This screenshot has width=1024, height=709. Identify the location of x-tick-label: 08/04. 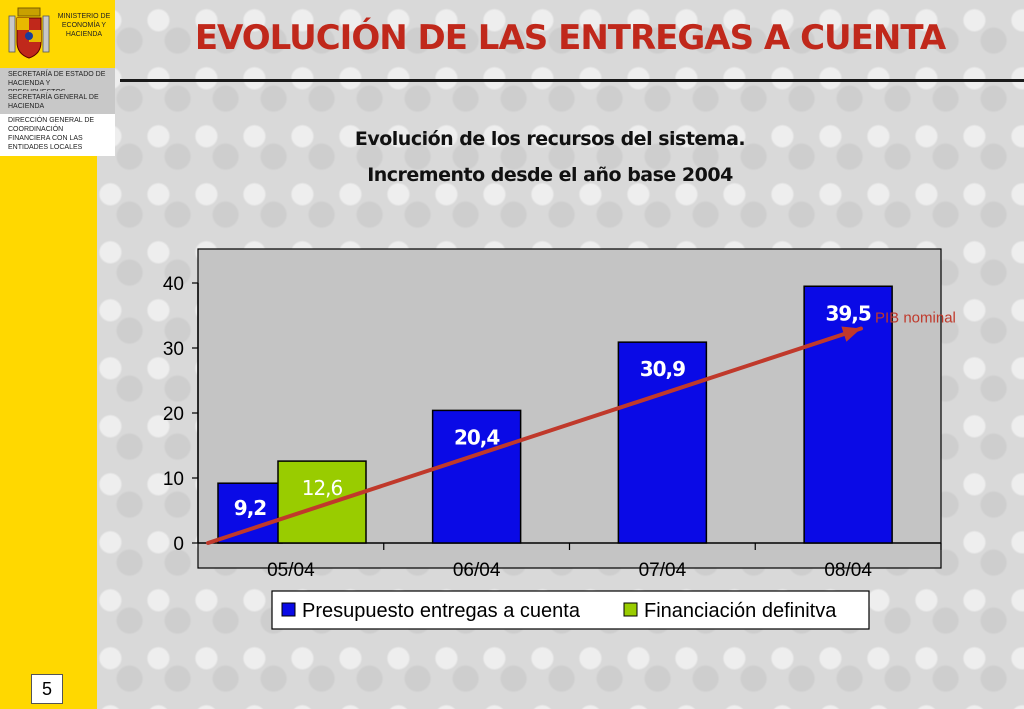
(848, 570).